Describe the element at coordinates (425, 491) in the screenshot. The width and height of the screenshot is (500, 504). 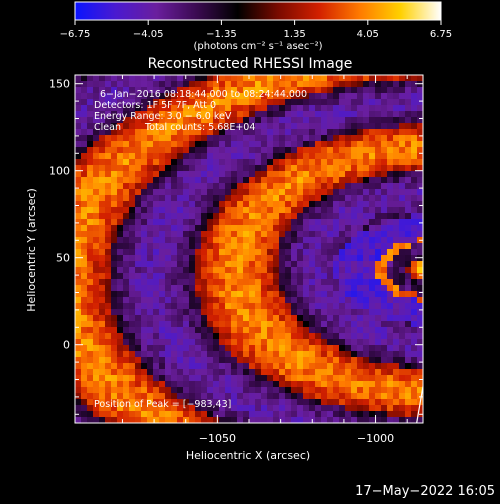
I see `footer-timestamp: 17−May−2022 16:05` at that location.